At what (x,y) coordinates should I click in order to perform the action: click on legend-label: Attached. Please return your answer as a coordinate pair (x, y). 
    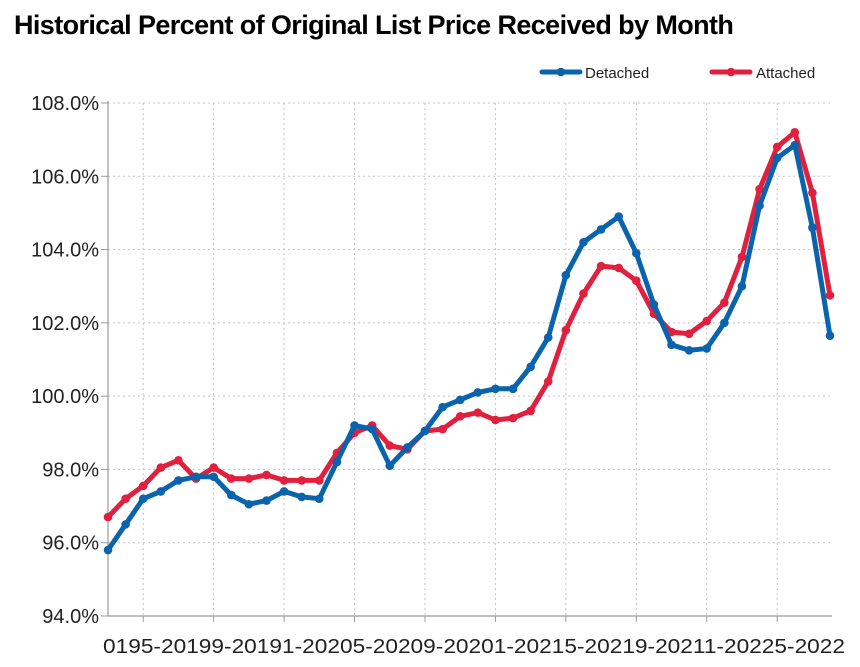
    Looking at the image, I should click on (785, 73).